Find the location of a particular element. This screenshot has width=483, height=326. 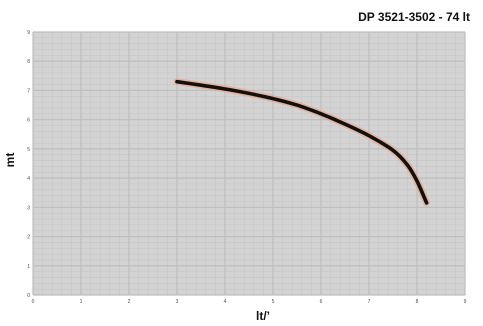

y-tick-label: 7 is located at coordinates (28, 91).